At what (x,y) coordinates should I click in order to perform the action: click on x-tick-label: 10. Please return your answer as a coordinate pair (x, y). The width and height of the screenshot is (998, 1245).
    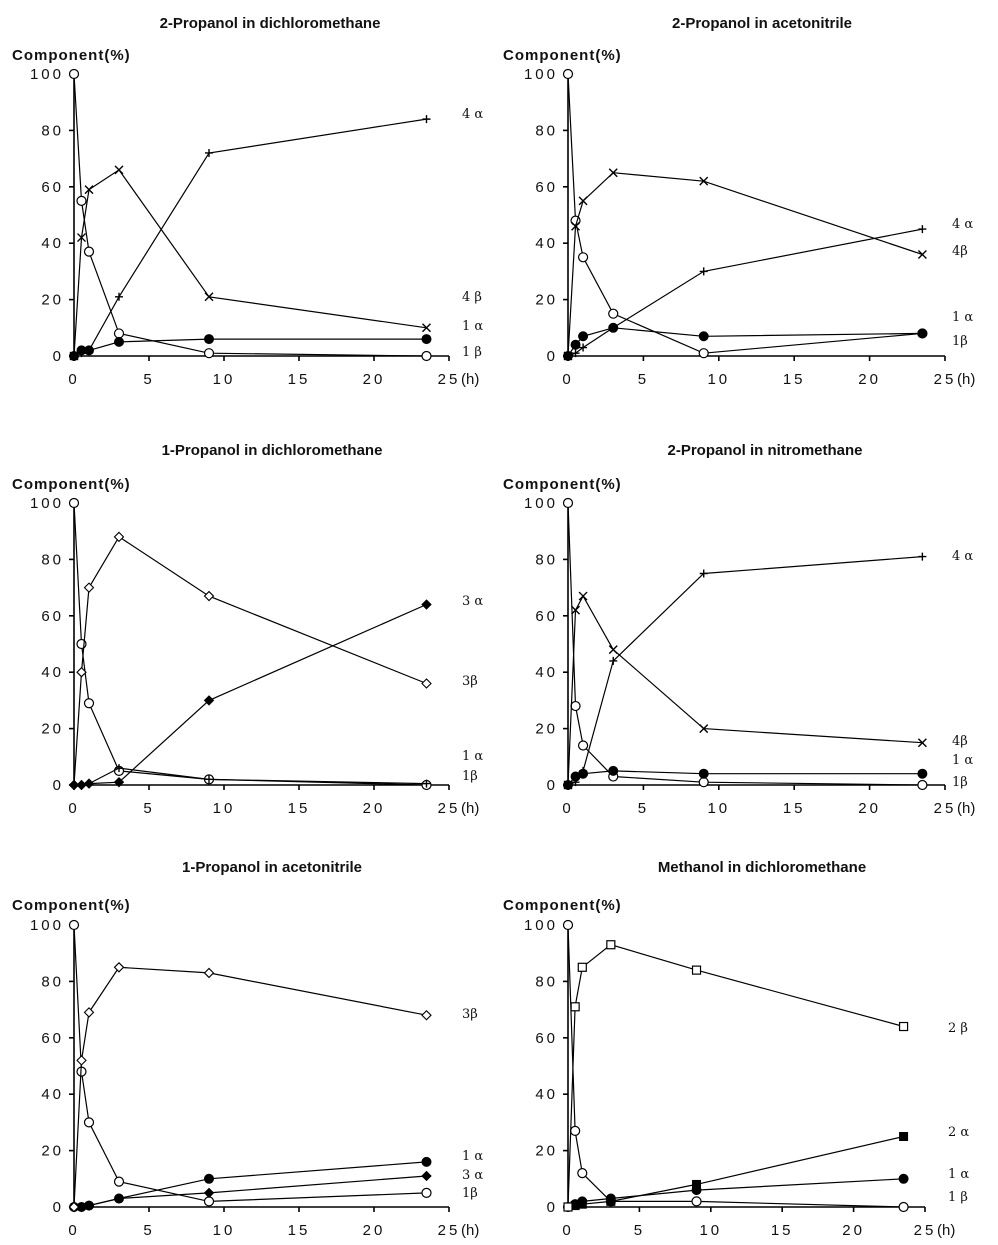
    Looking at the image, I should click on (718, 808).